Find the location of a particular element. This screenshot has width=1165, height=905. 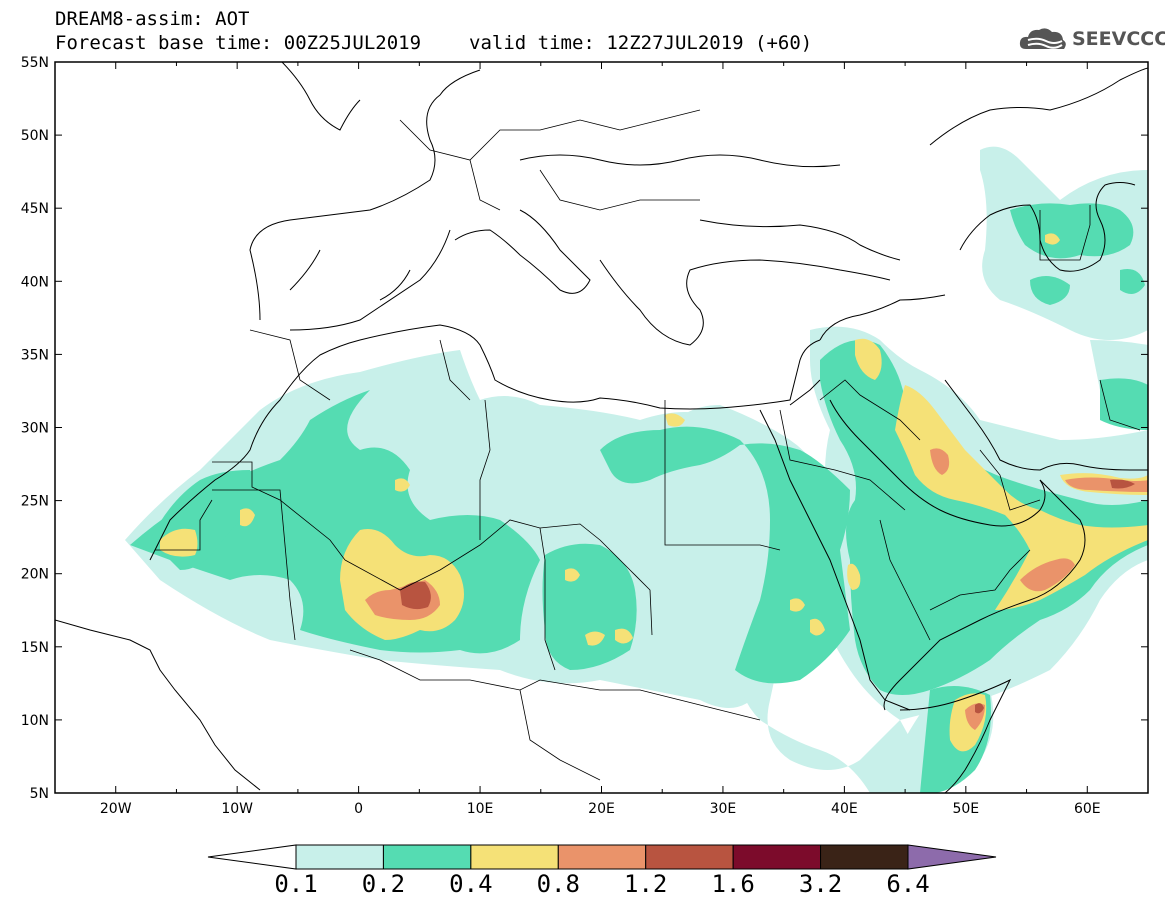

colorbar-label: 3.2 is located at coordinates (820, 884).